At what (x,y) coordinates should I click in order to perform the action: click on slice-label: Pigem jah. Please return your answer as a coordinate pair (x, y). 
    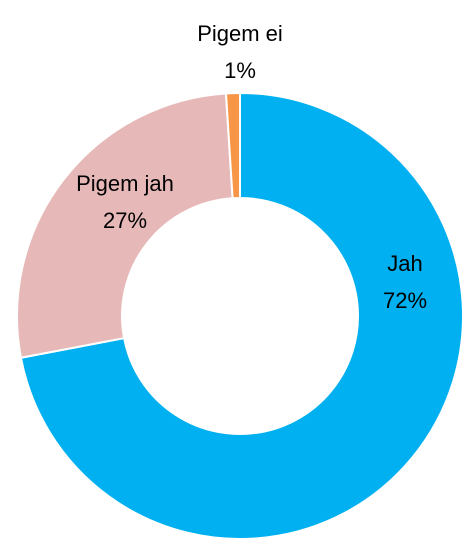
    Looking at the image, I should click on (125, 183).